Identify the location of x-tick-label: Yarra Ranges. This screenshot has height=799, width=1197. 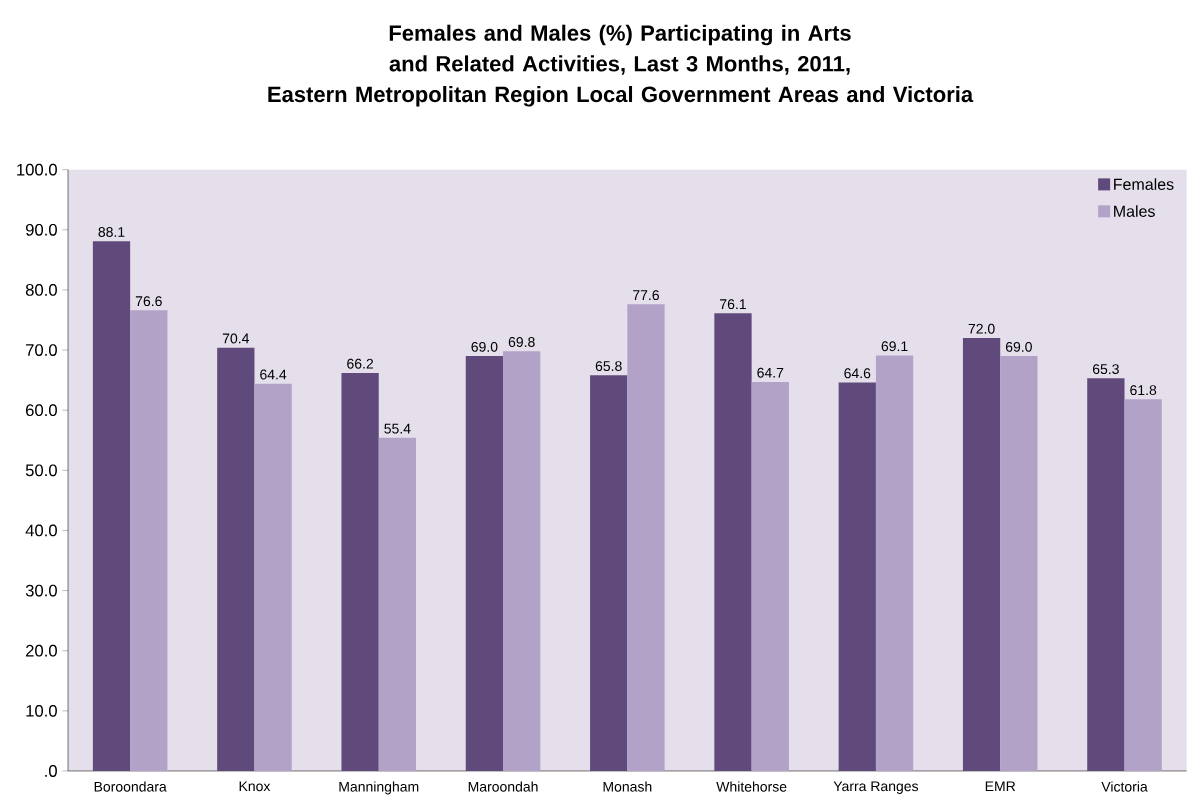
(876, 787).